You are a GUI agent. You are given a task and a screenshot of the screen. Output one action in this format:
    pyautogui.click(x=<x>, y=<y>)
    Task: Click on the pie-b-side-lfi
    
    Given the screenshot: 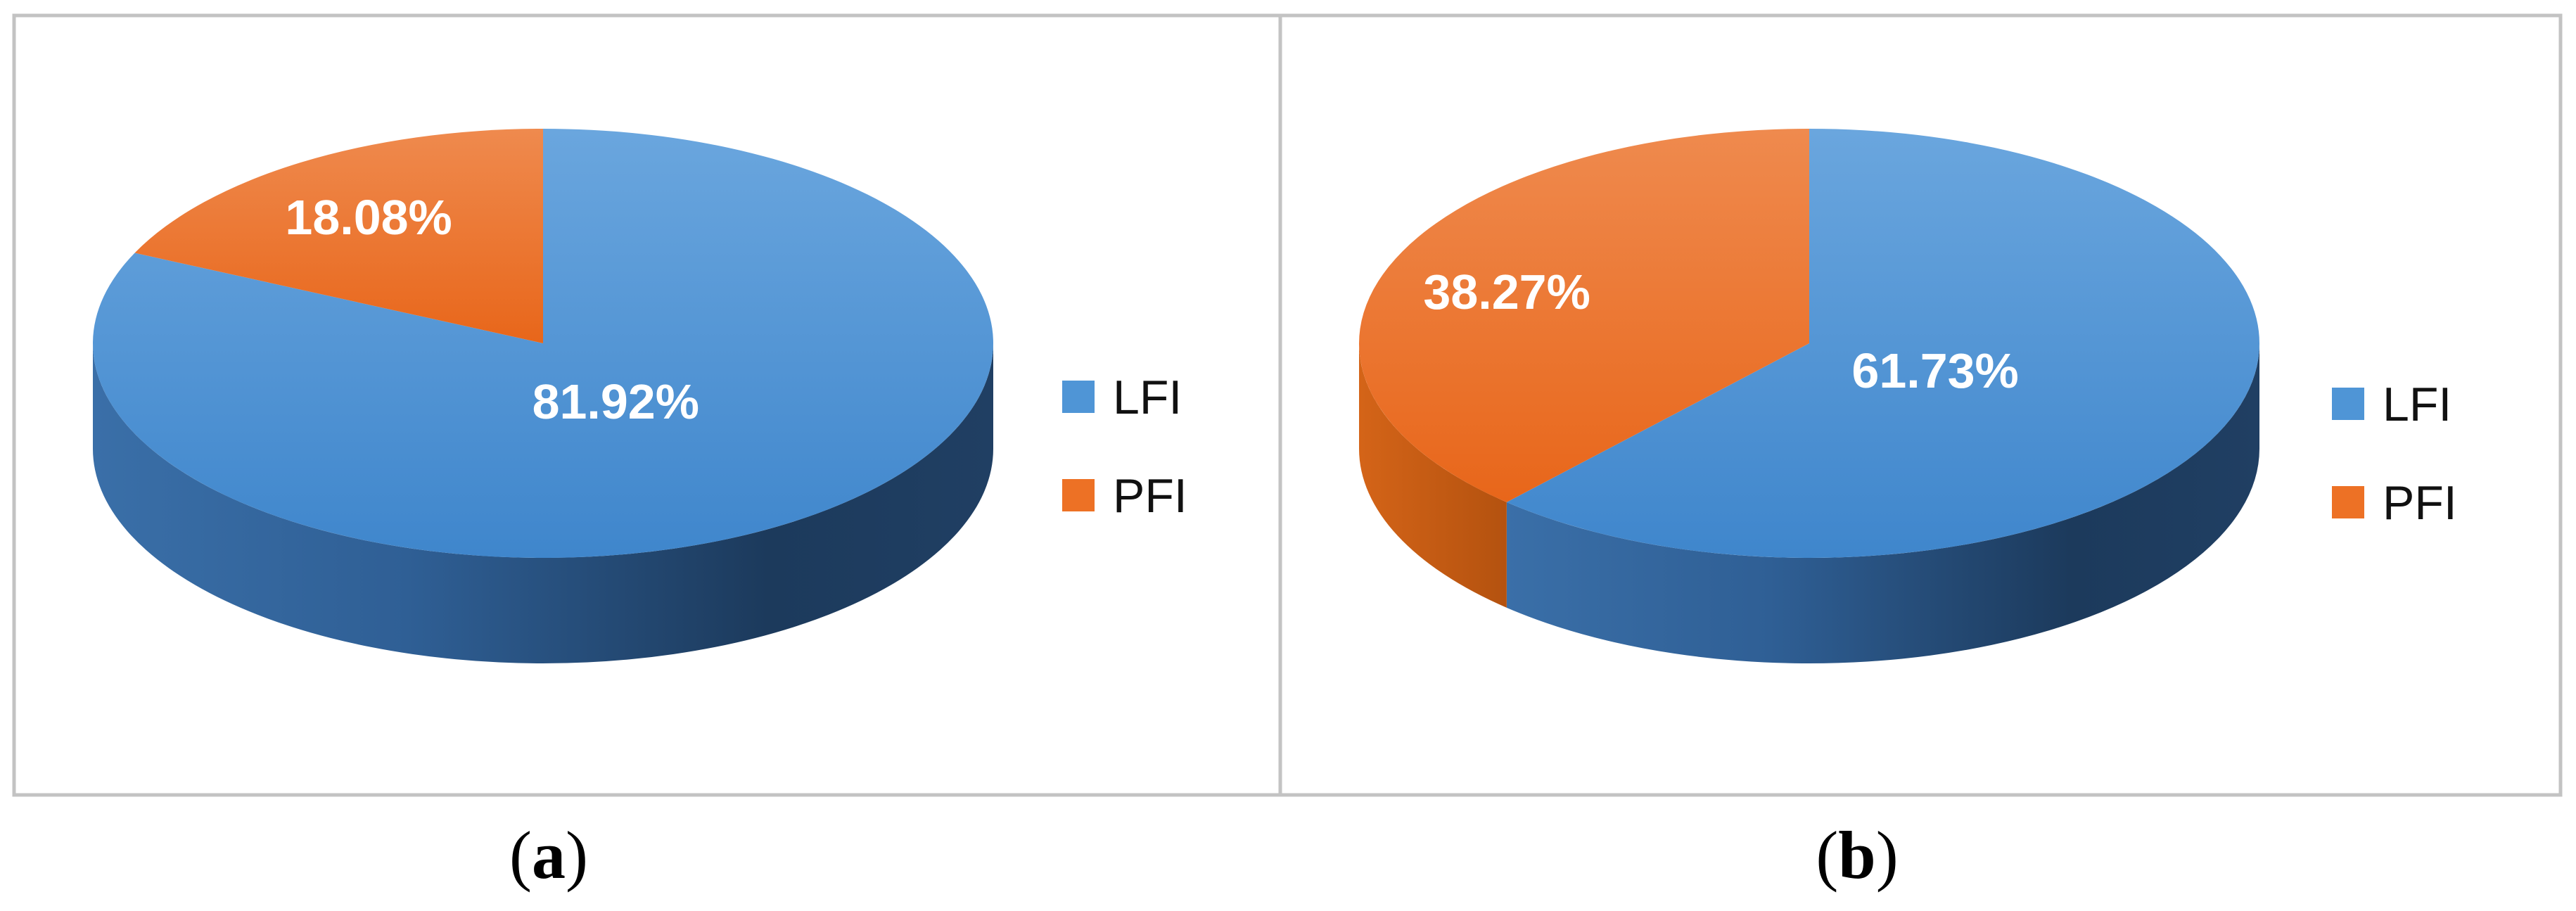 What is the action you would take?
    pyautogui.click(x=1882, y=503)
    